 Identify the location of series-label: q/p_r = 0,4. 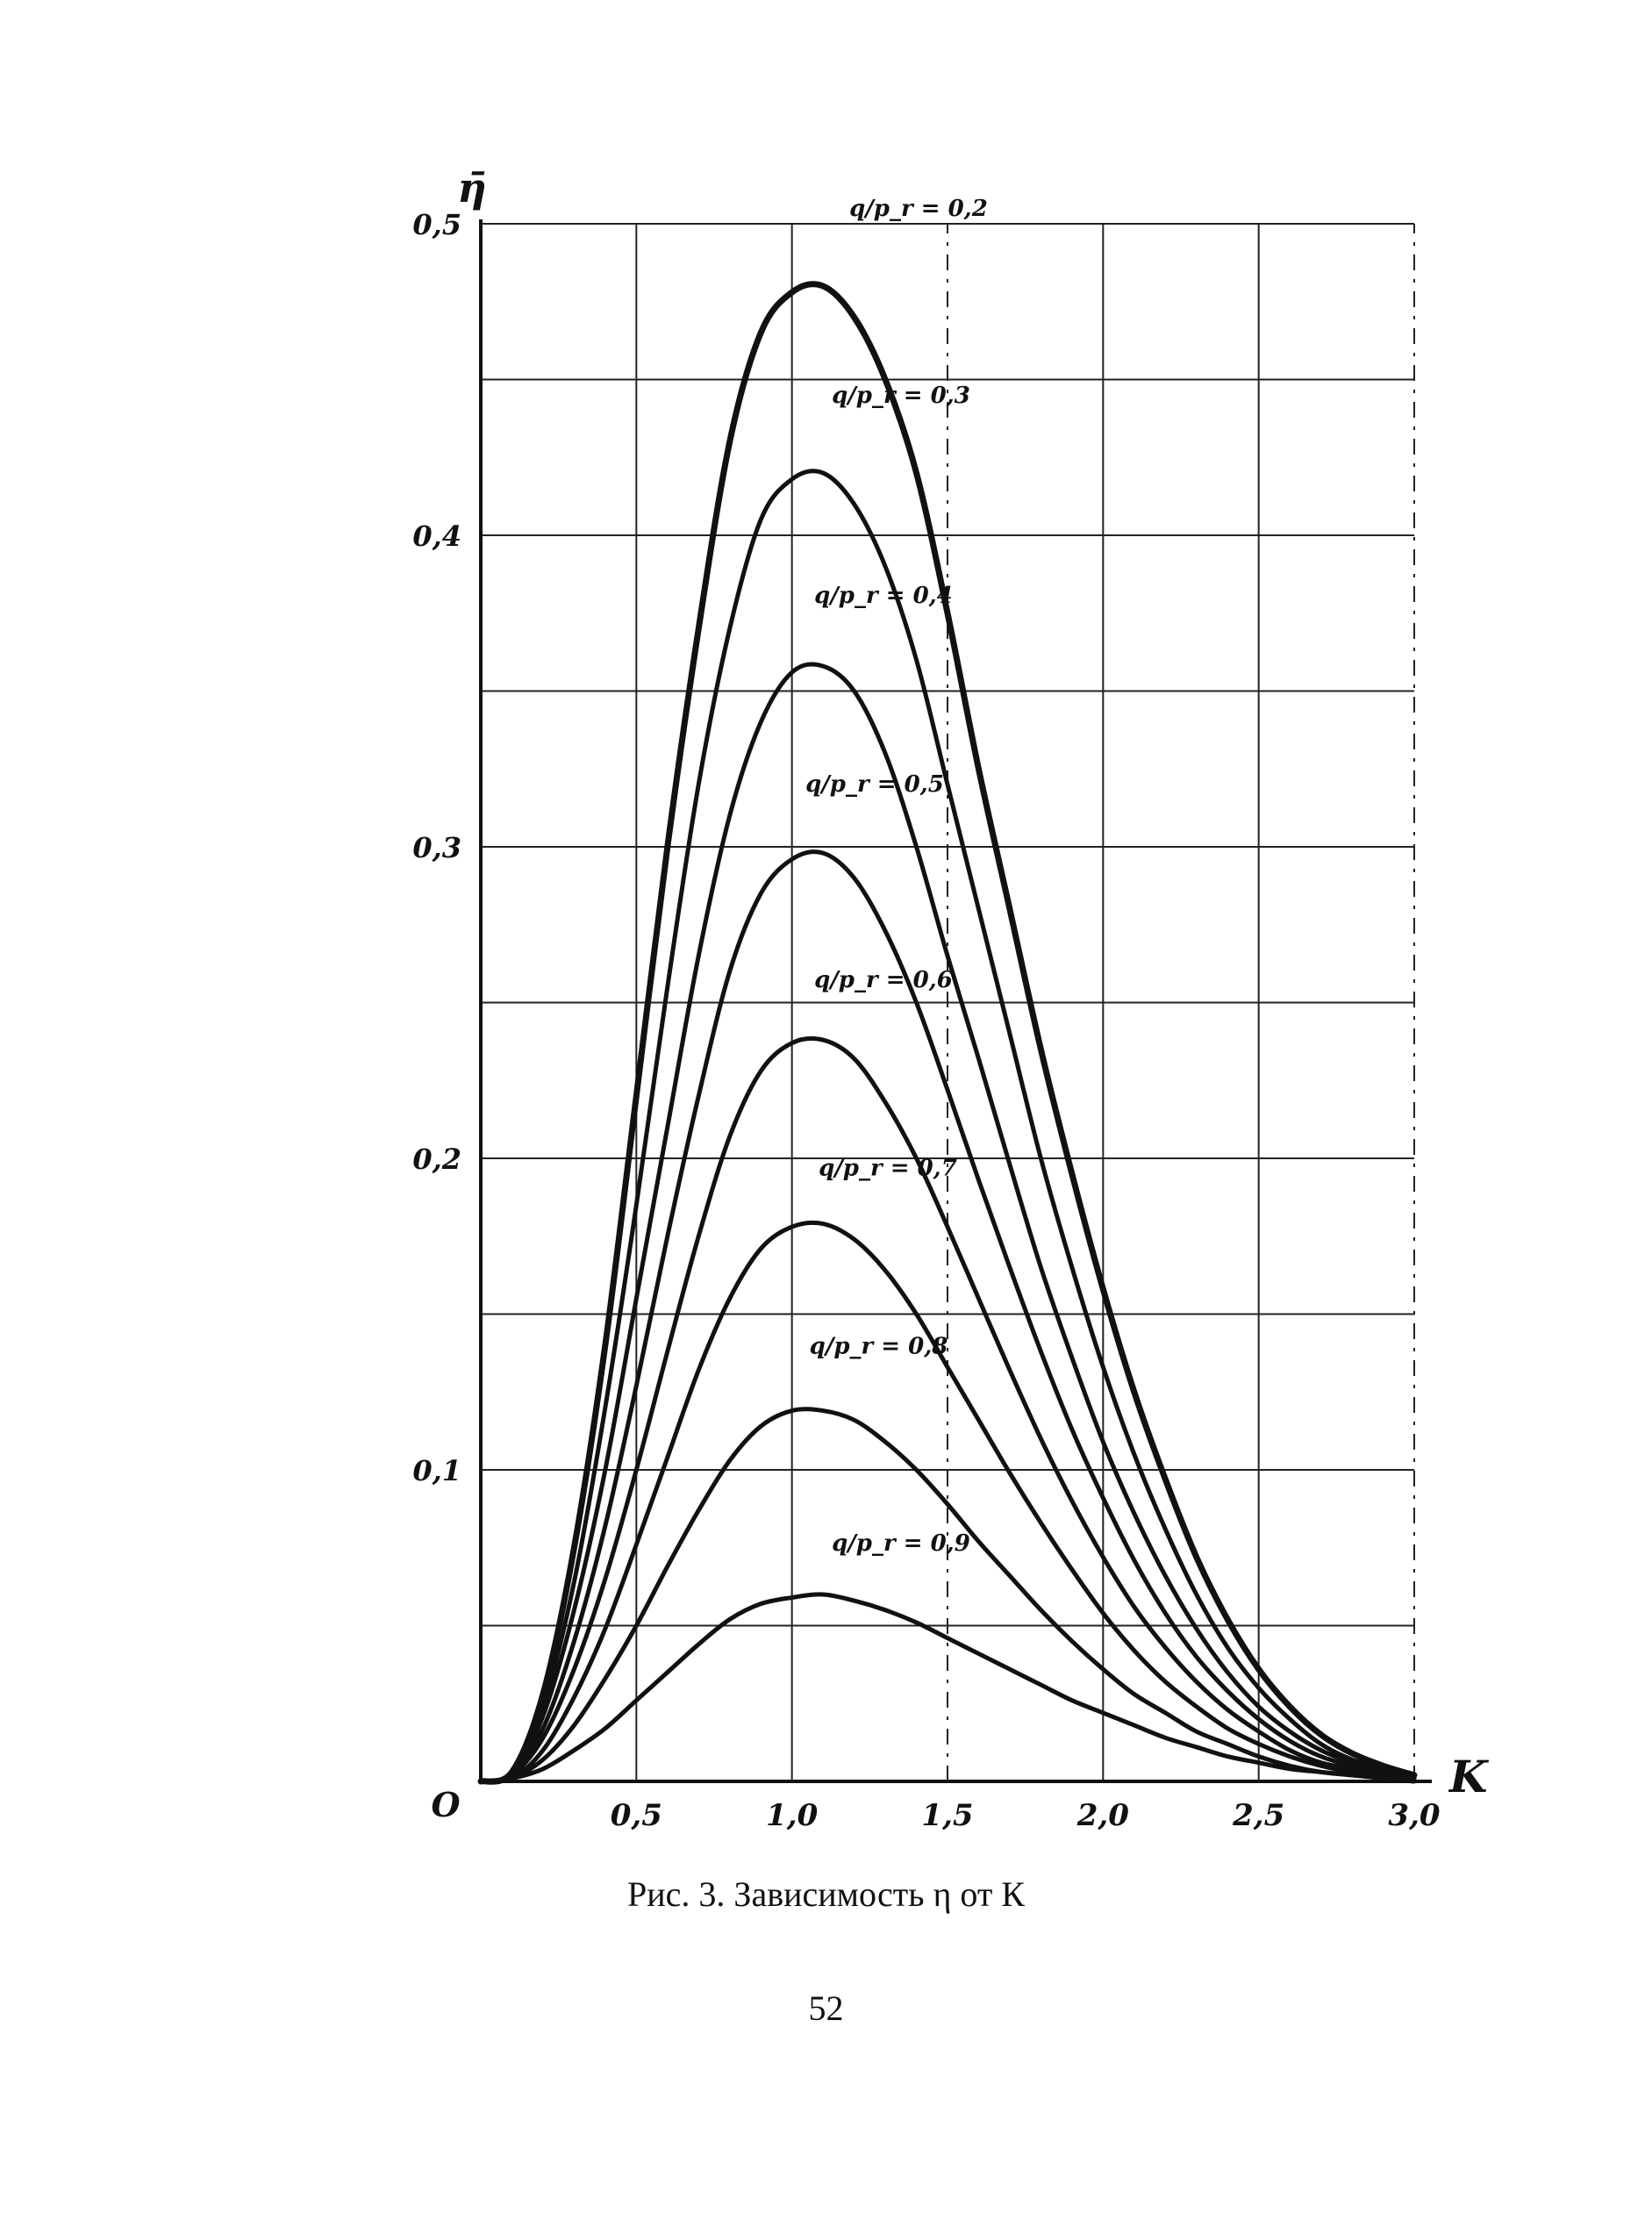
(884, 596).